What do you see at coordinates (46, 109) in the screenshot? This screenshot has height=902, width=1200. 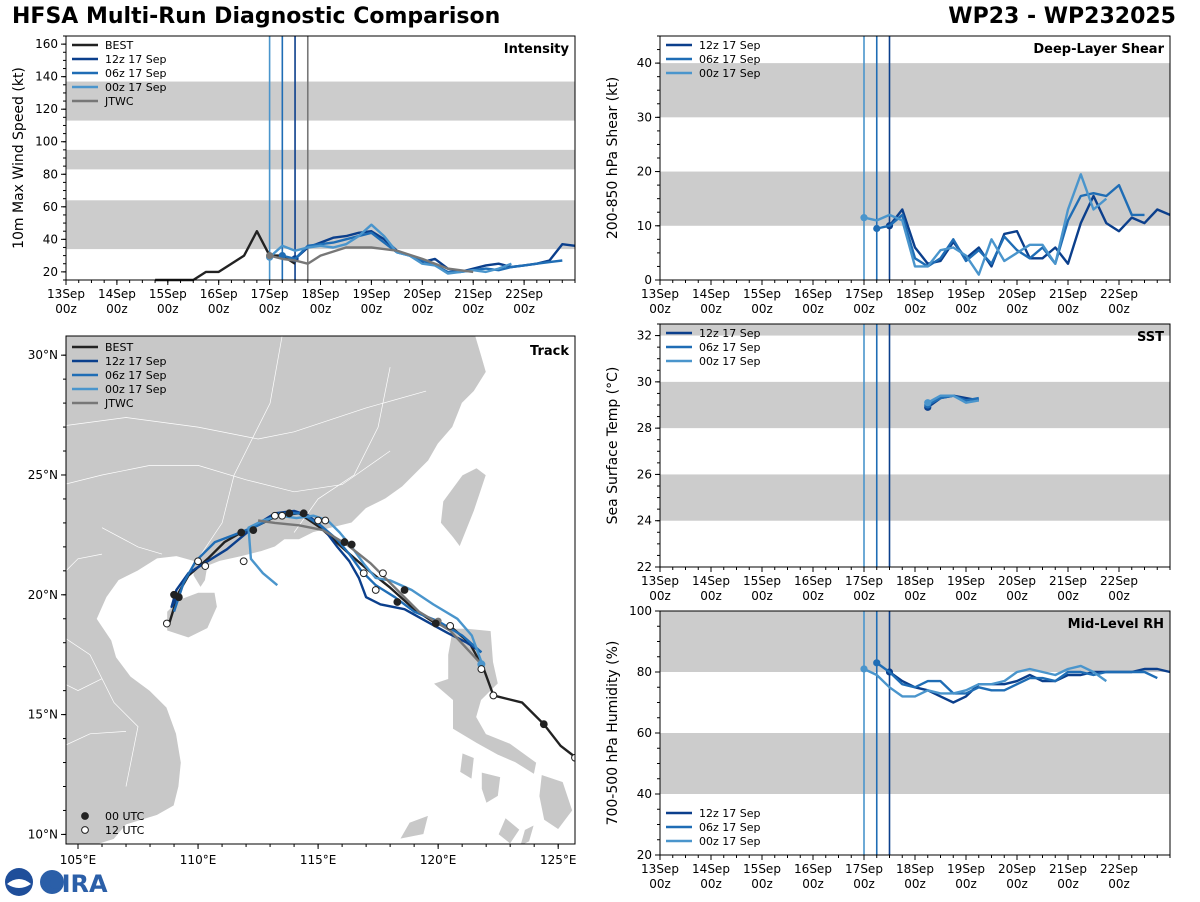 I see `y-tick-label: 120` at bounding box center [46, 109].